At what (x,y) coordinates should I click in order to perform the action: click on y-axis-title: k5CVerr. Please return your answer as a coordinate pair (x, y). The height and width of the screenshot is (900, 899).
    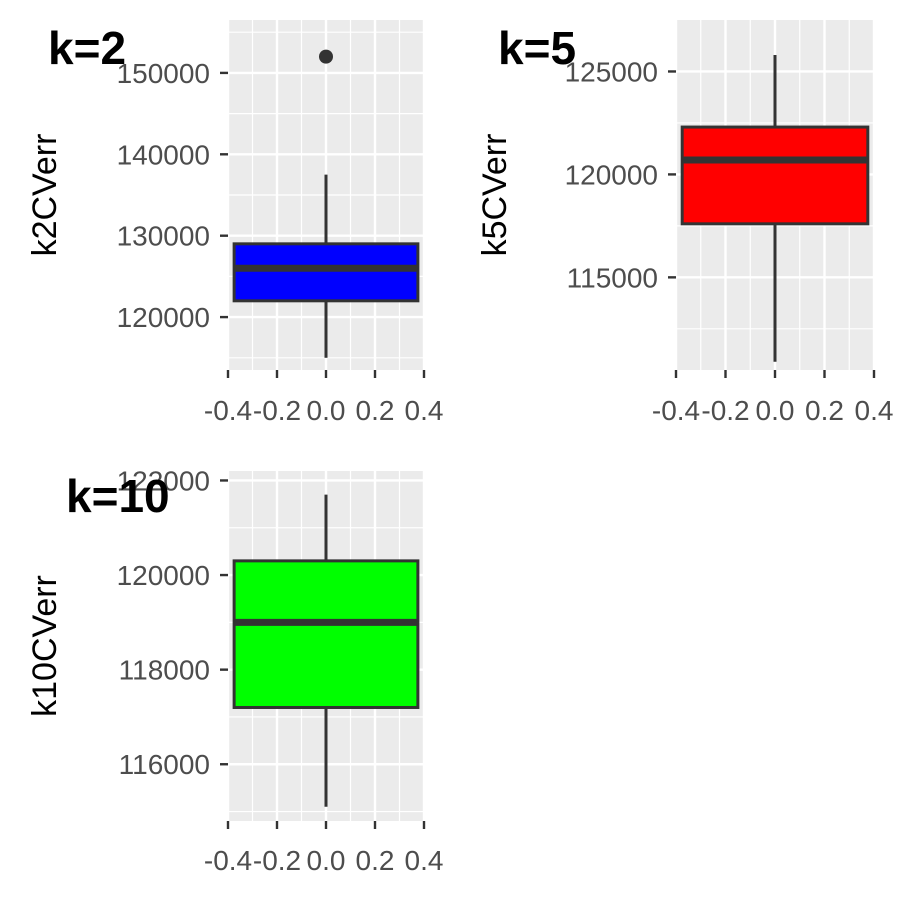
    Looking at the image, I should click on (495, 195).